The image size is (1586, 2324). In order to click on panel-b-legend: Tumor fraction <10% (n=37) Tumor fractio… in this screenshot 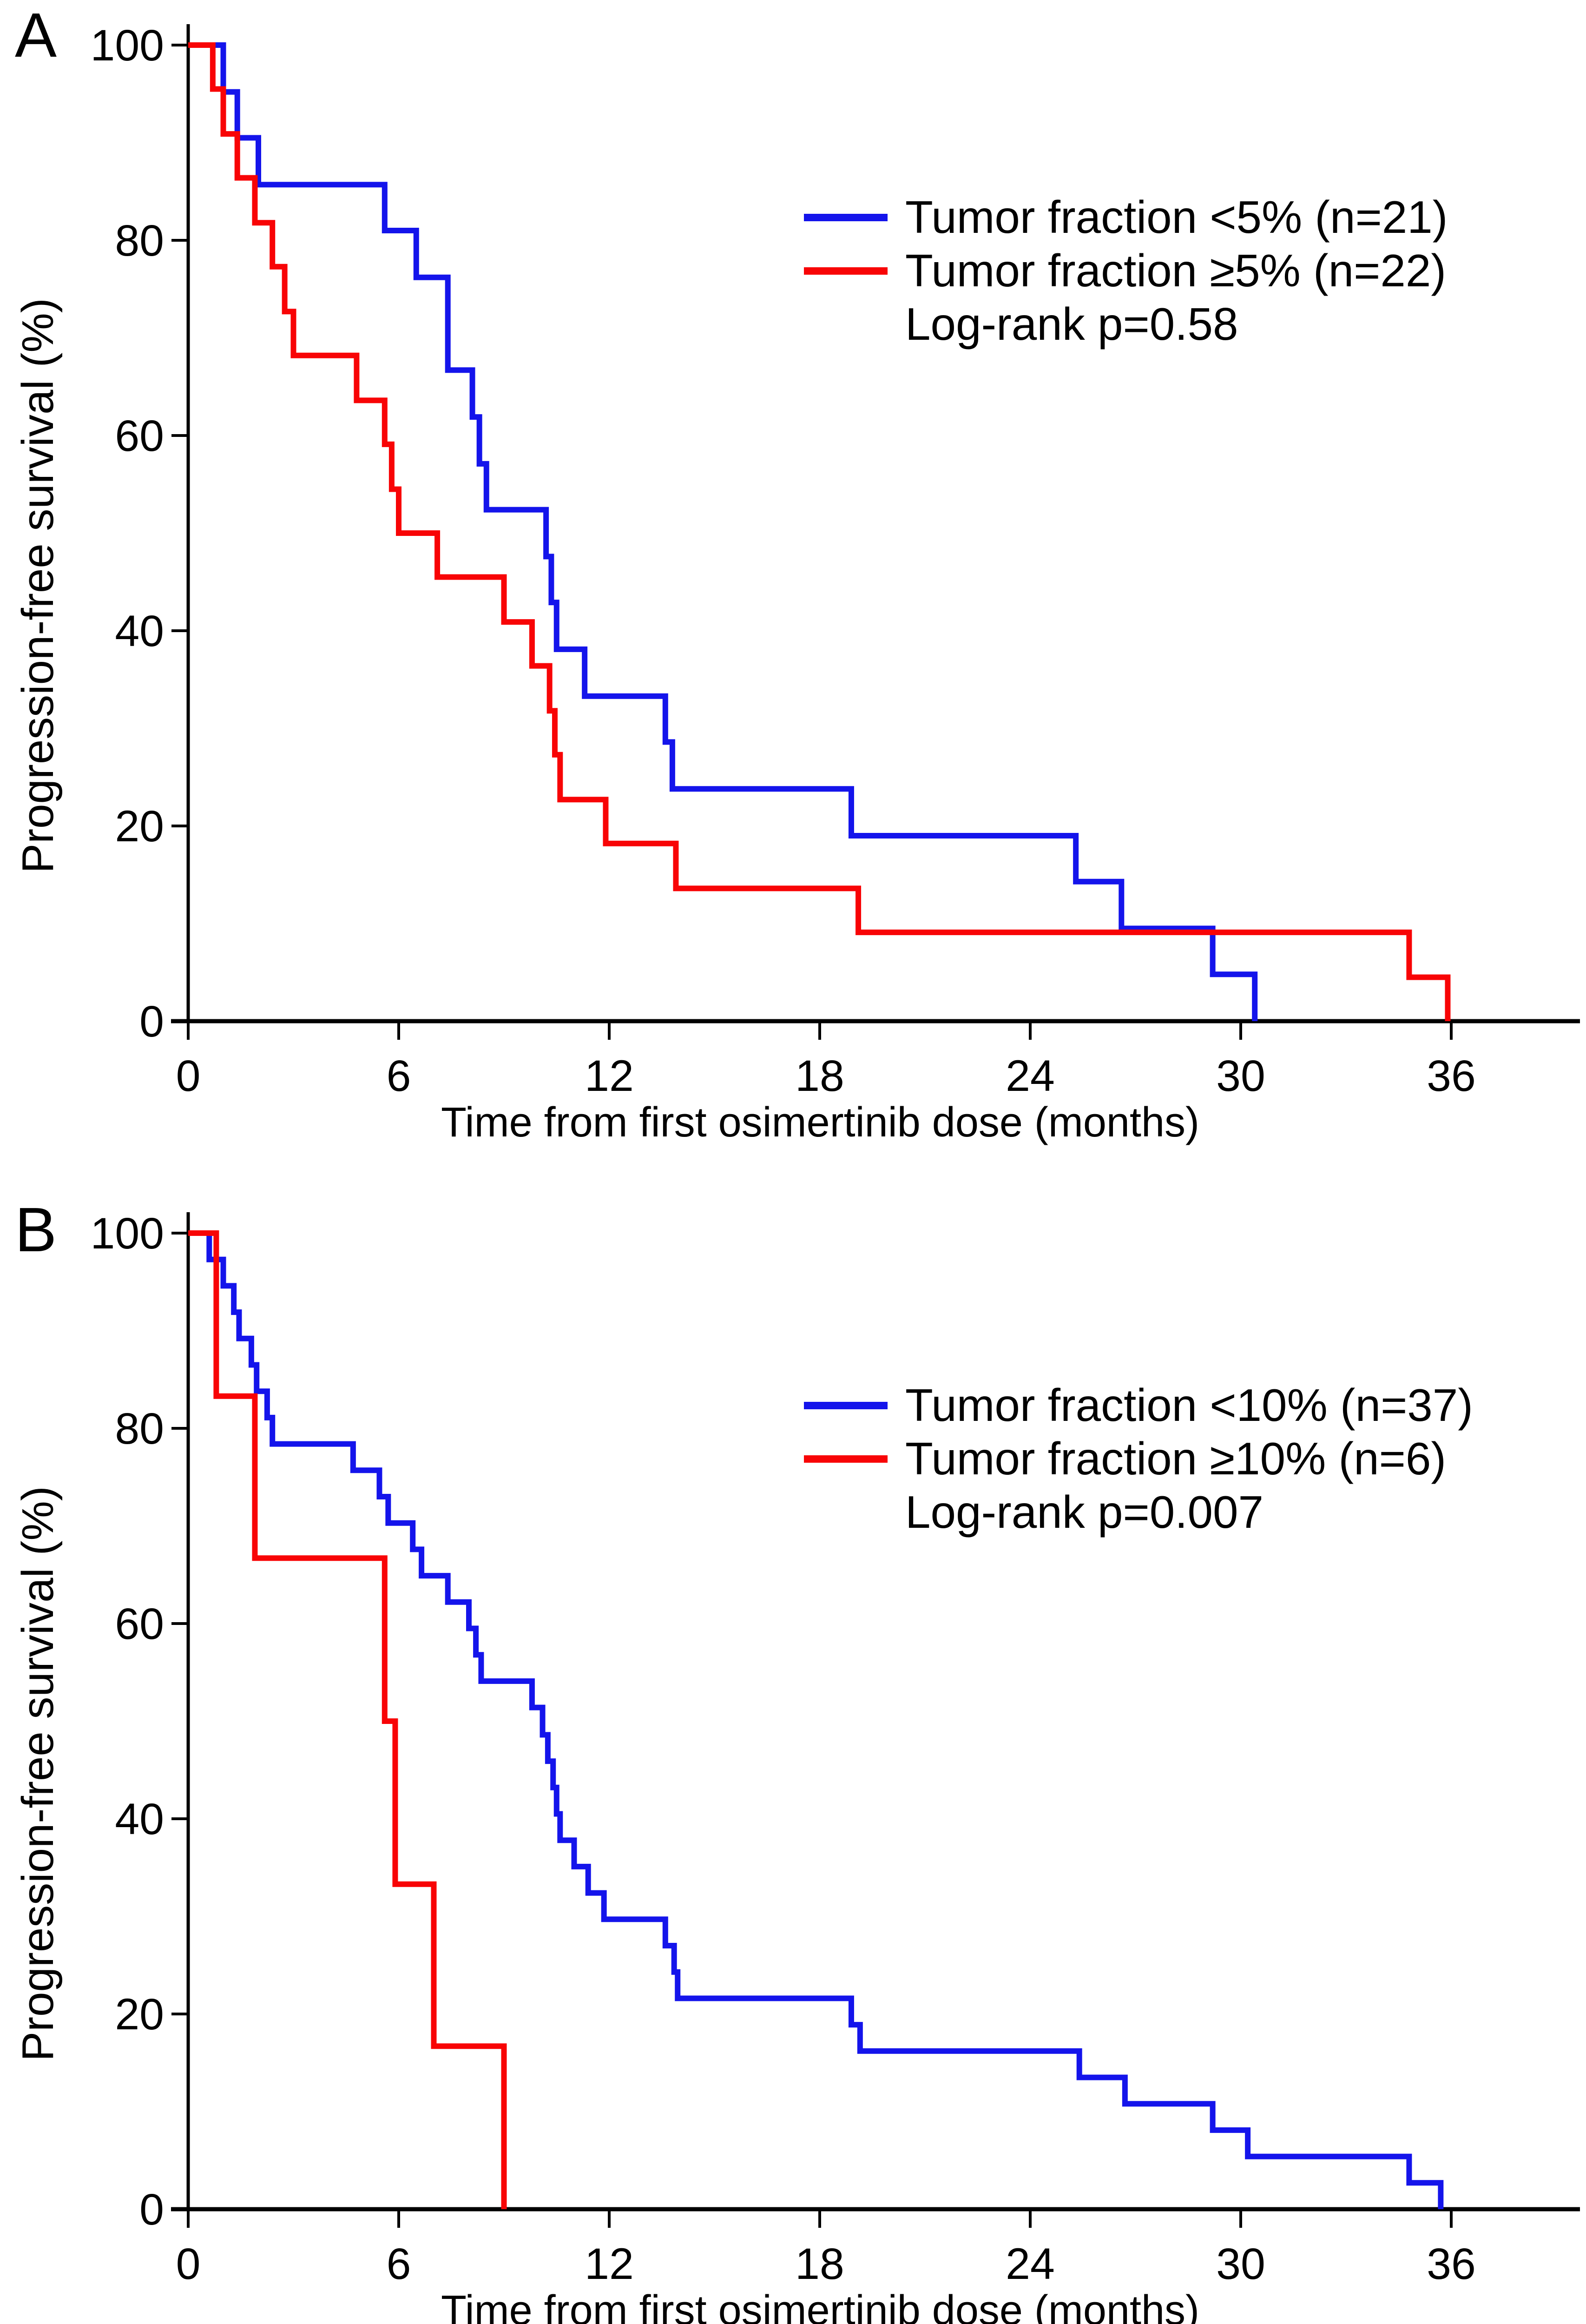, I will do `click(1175, 1459)`.